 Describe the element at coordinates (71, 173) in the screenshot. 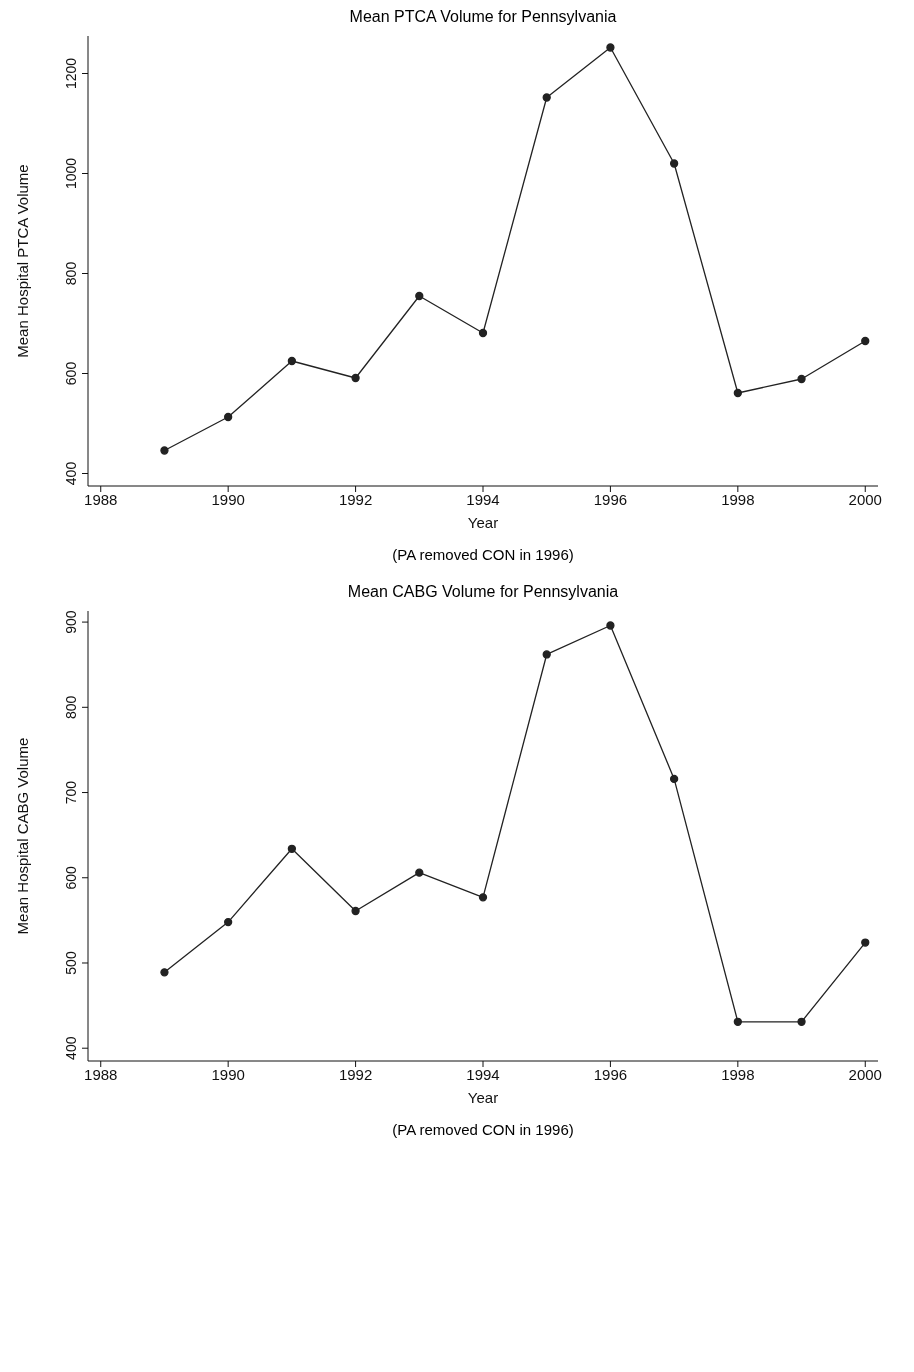

I see `y-tick-label: 1000` at that location.